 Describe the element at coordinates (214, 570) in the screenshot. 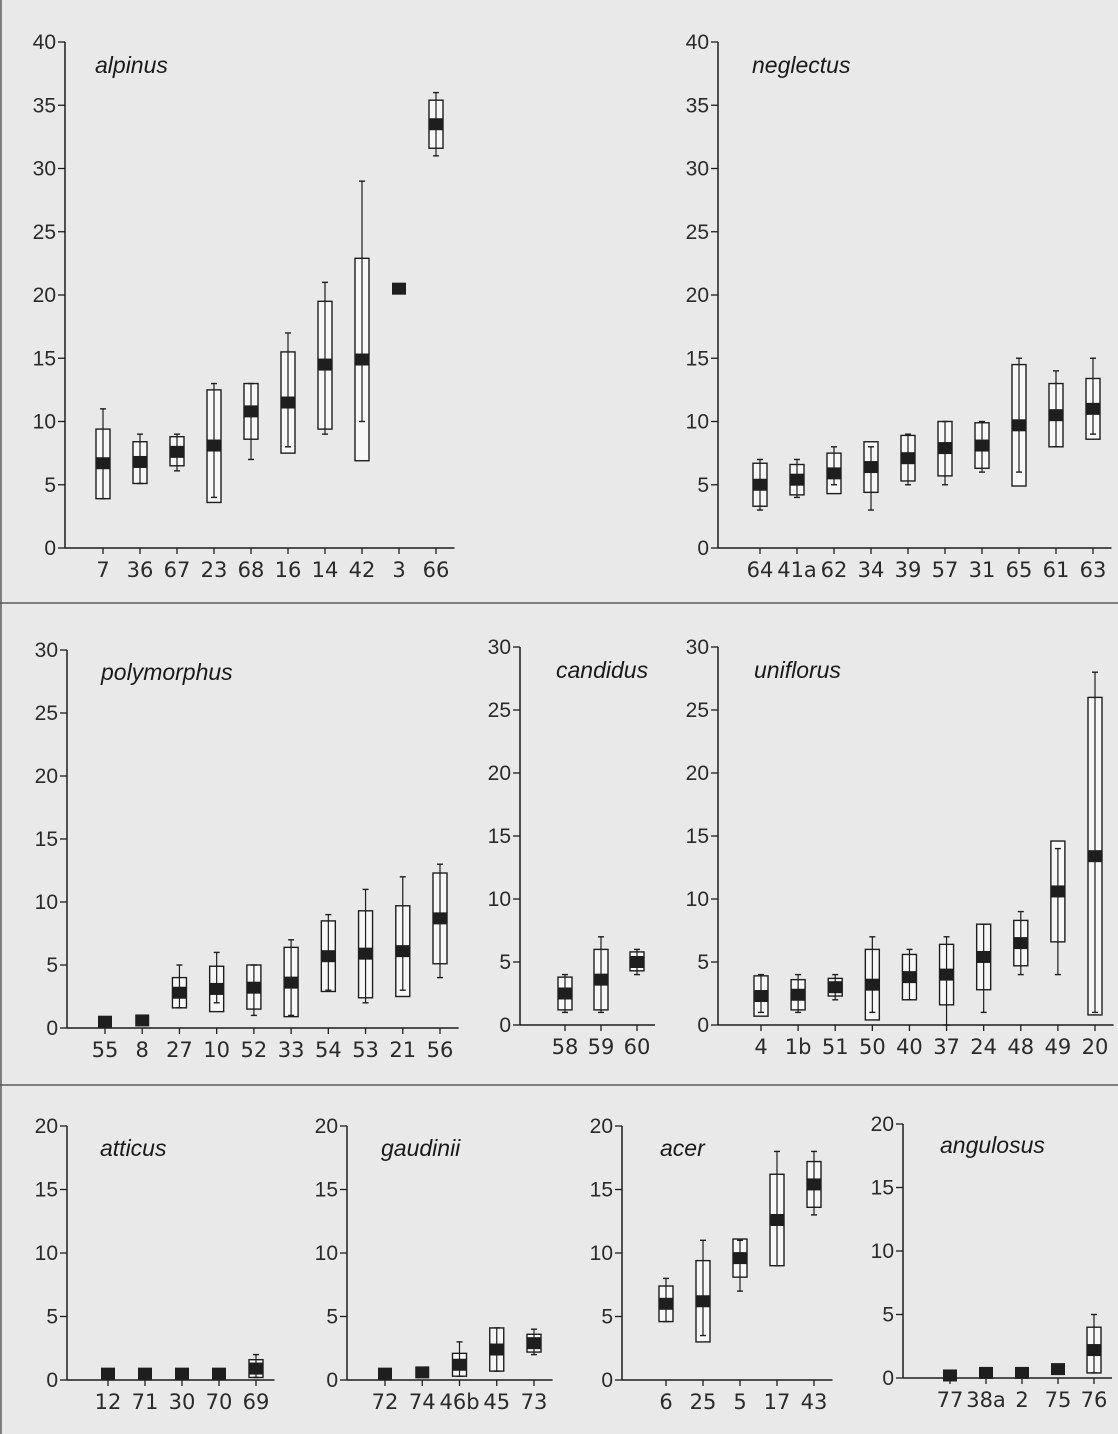

I see `x-tick-label: 23` at that location.